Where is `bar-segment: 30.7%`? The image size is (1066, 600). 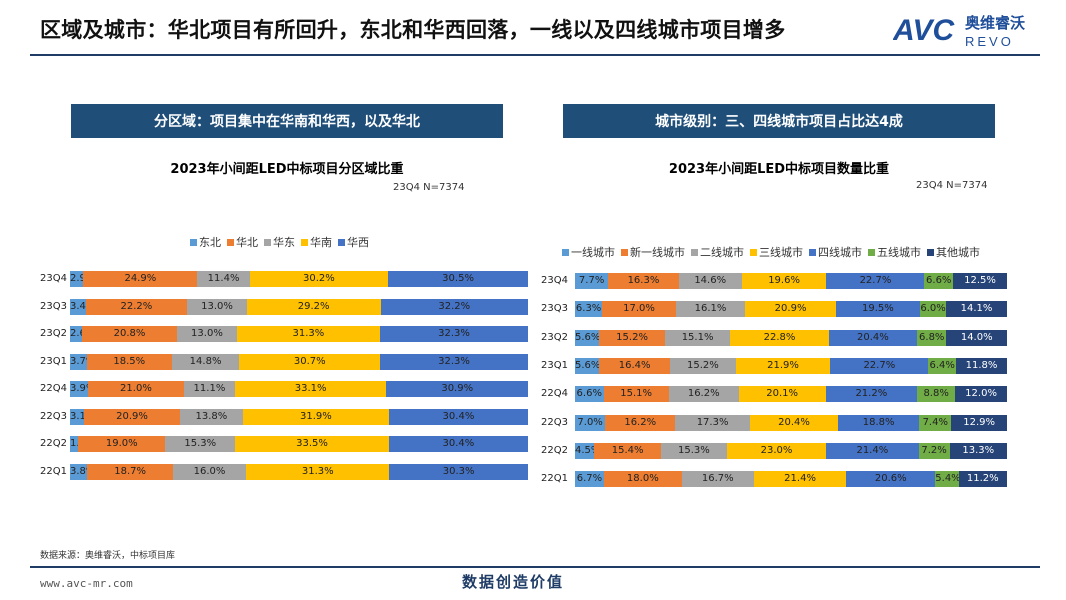 bar-segment: 30.7% is located at coordinates (310, 361).